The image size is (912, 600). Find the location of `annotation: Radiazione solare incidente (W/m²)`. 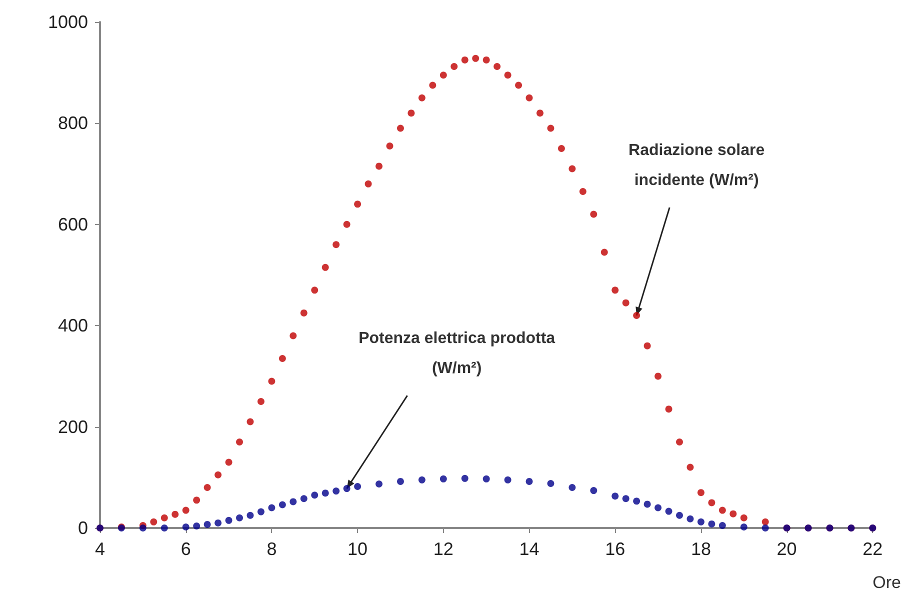

annotation: Radiazione solare incidente (W/m²) is located at coordinates (696, 165).